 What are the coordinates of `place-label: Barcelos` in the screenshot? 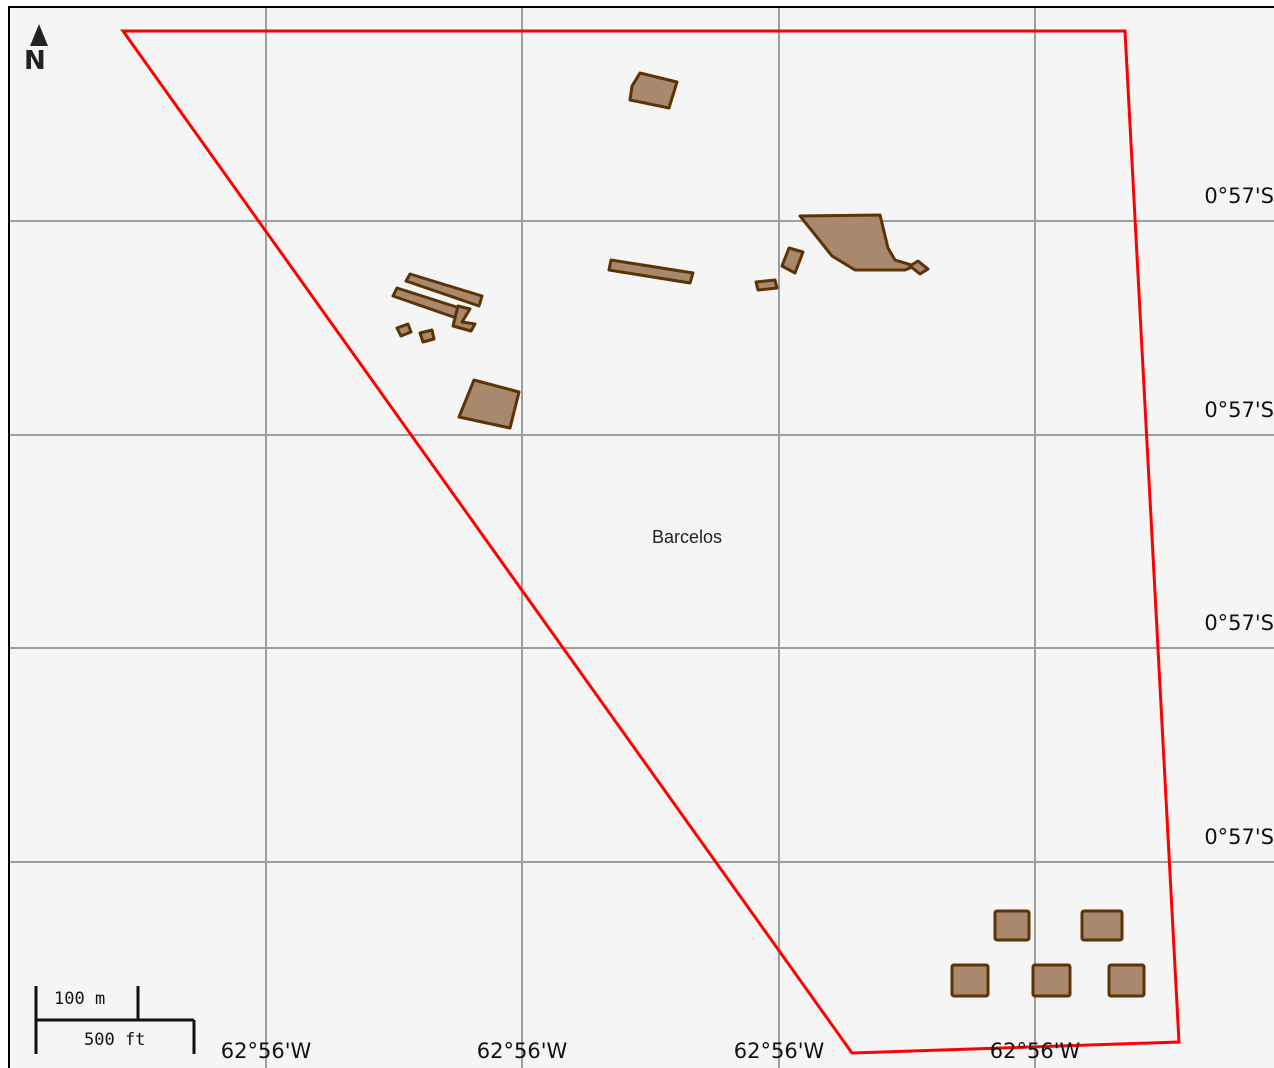 It's located at (687, 537).